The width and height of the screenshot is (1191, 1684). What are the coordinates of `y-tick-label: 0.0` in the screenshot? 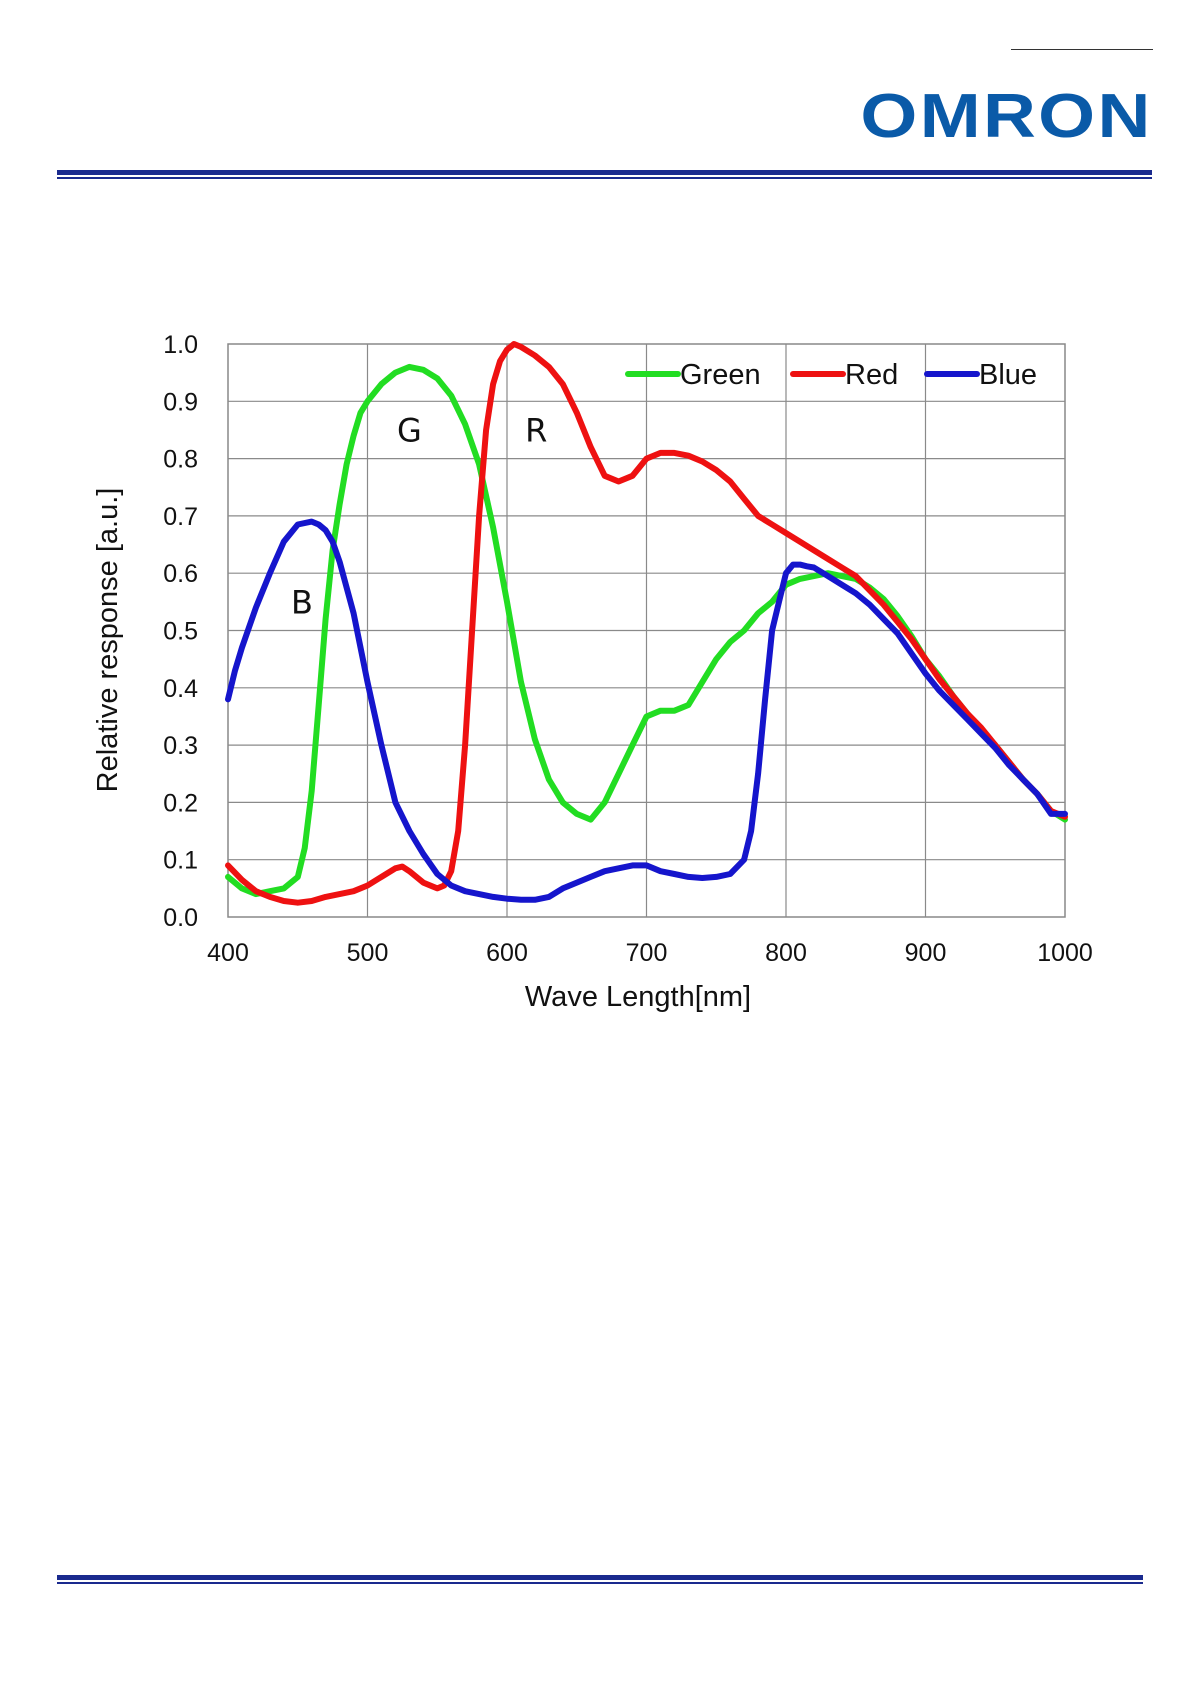 It's located at (180, 918).